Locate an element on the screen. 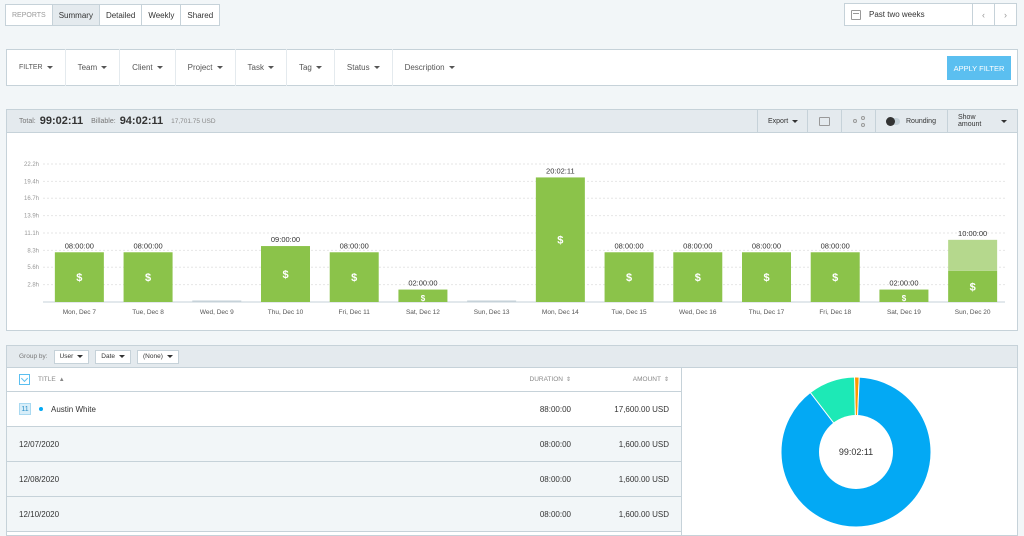  x-tick-label: Mon, Dec 14 is located at coordinates (560, 312).